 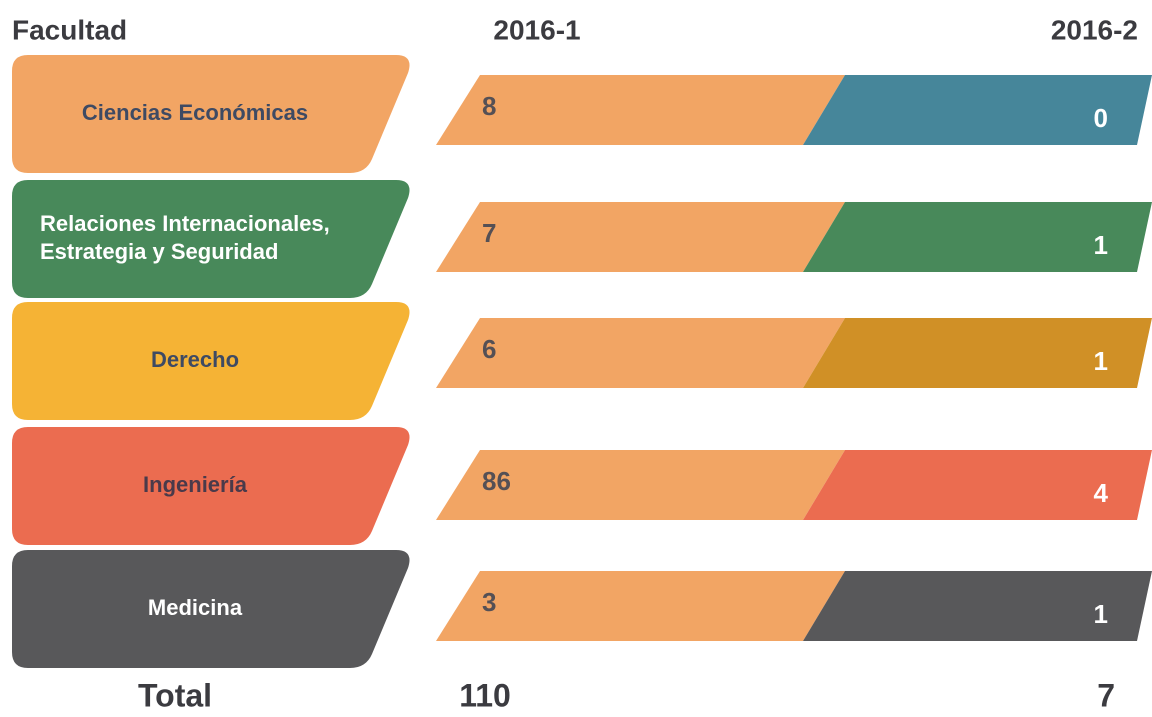 What do you see at coordinates (496, 481) in the screenshot?
I see `value-period1: 86` at bounding box center [496, 481].